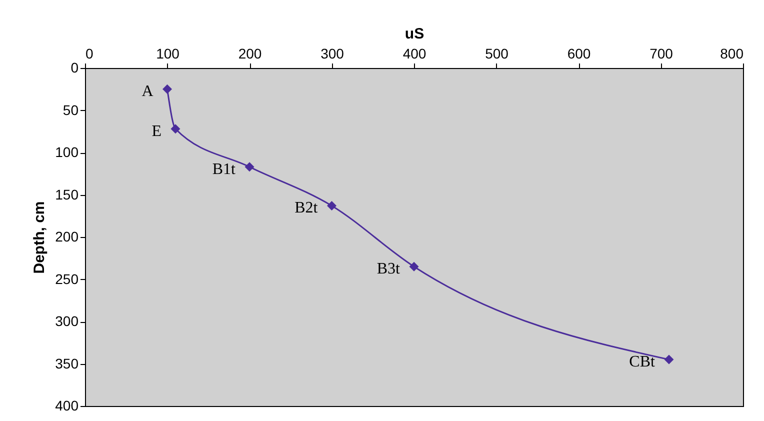 The height and width of the screenshot is (421, 764). Describe the element at coordinates (224, 169) in the screenshot. I see `annotation: B1t` at that location.